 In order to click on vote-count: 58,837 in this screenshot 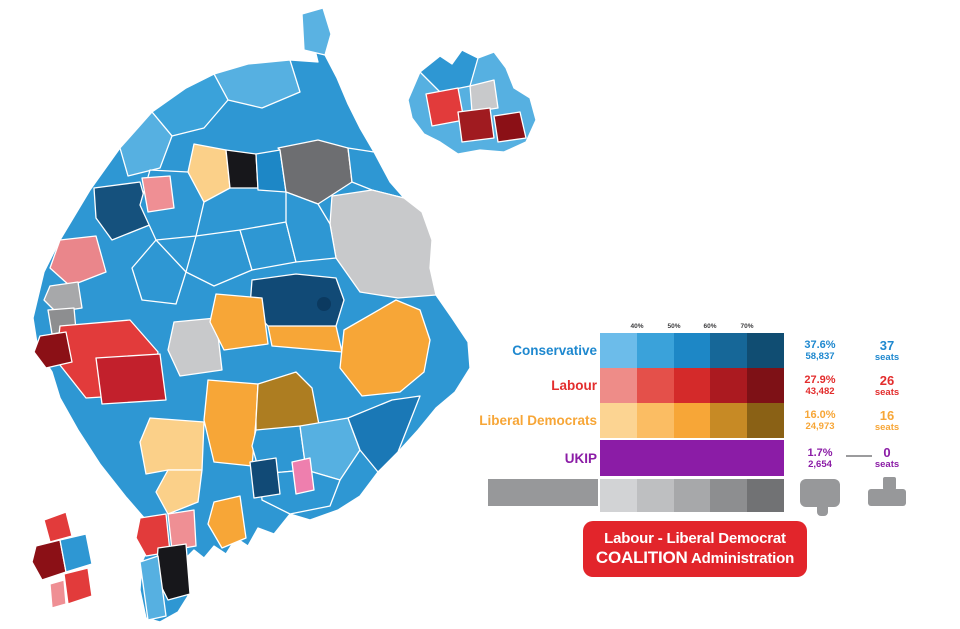, I will do `click(820, 356)`.